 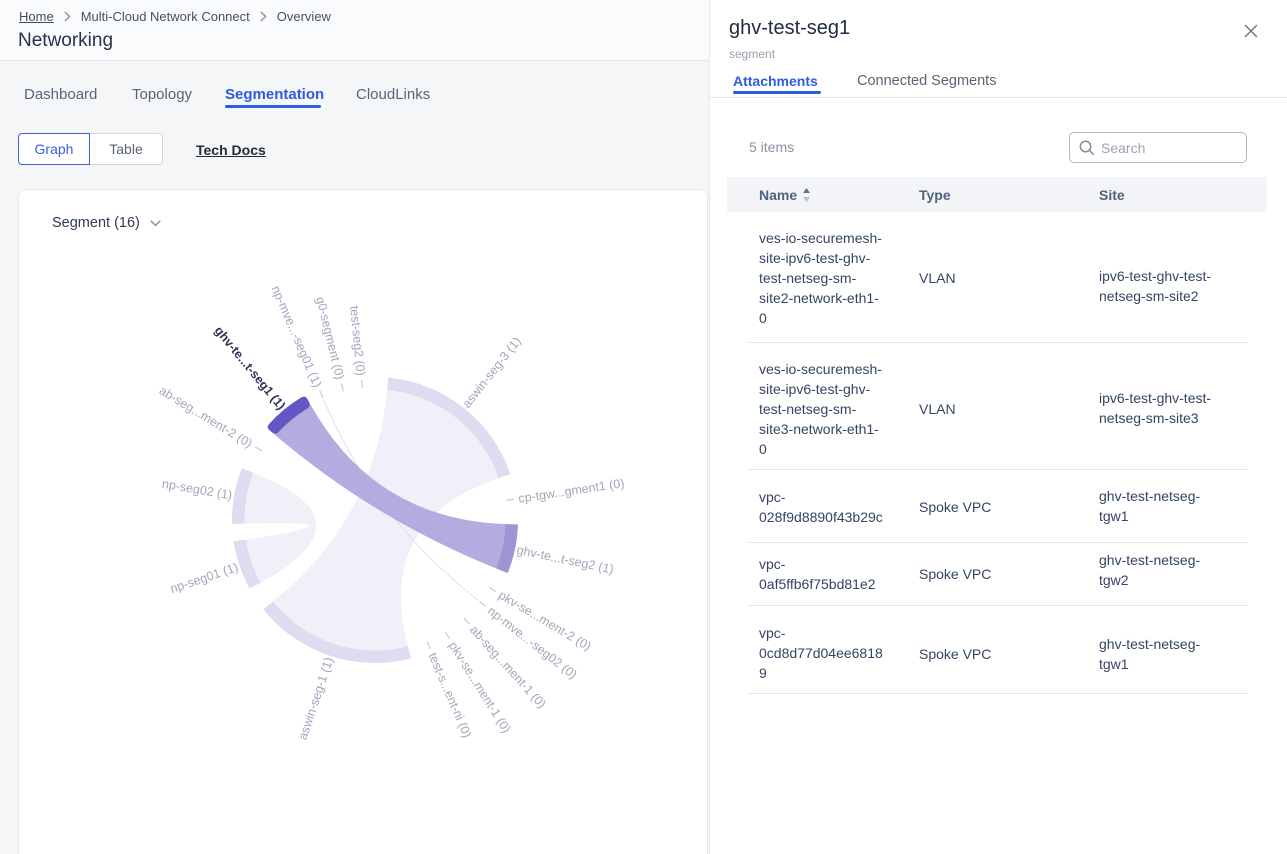 What do you see at coordinates (204, 578) in the screenshot?
I see `svg-text: np-seg01 (1)` at bounding box center [204, 578].